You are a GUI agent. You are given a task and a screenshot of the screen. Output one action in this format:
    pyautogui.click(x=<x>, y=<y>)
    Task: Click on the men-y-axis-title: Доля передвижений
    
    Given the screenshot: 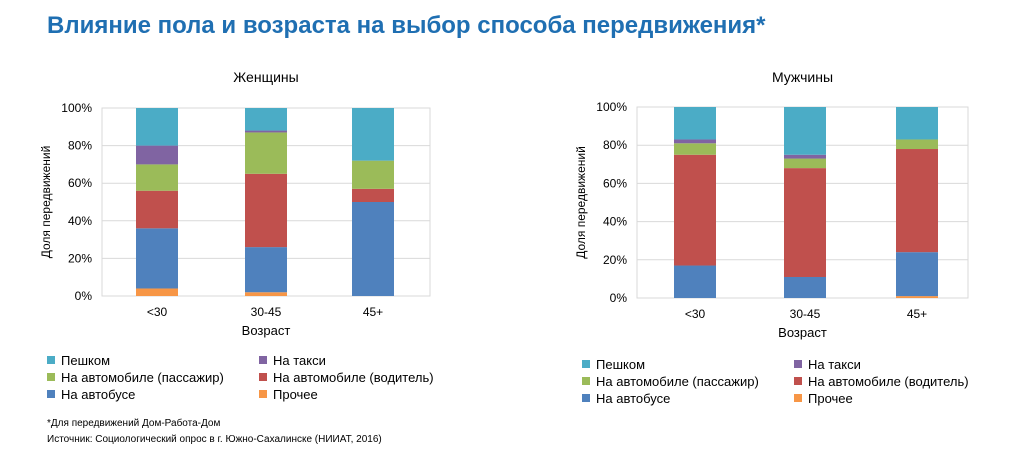 What is the action you would take?
    pyautogui.click(x=581, y=202)
    